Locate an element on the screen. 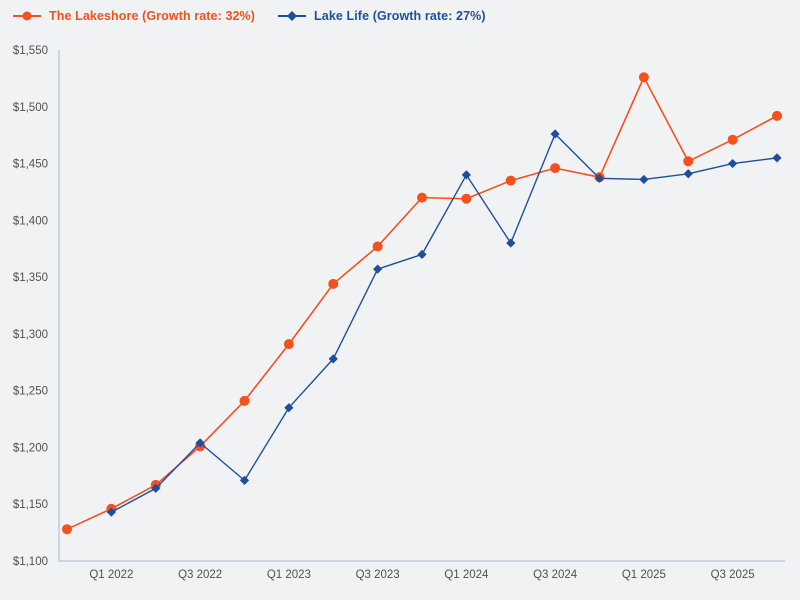 The image size is (800, 600). y-axis-tick-label: $1,550 is located at coordinates (30, 51).